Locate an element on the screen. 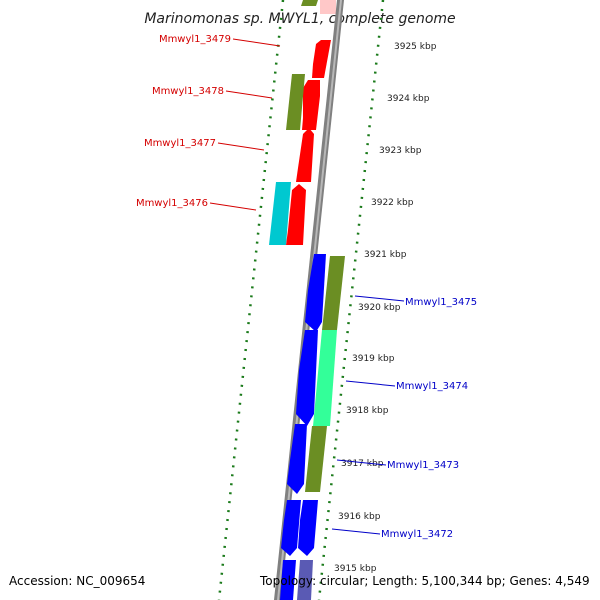 This screenshot has height=600, width=600. gene-fragment-bottom-slate is located at coordinates (305, 580).